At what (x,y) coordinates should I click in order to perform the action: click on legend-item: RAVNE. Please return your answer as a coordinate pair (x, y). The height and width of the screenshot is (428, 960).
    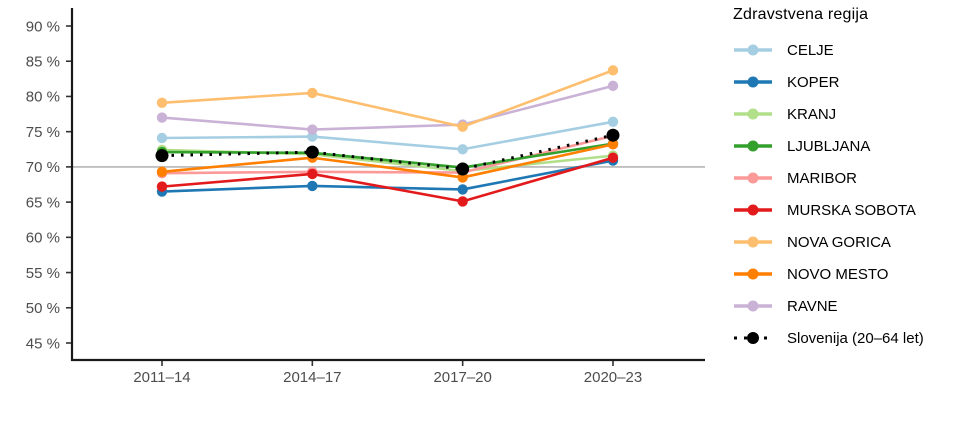
    Looking at the image, I should click on (845, 306).